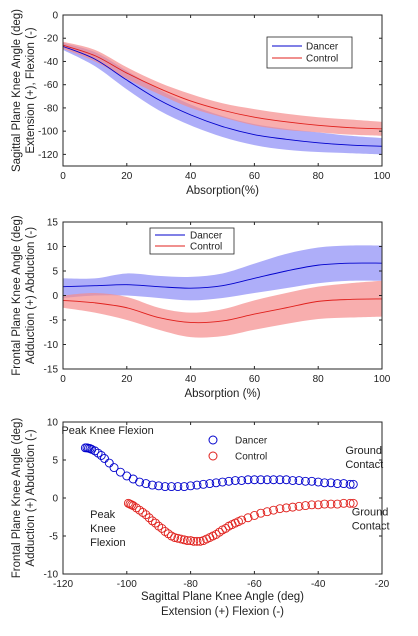 This screenshot has height=636, width=418. What do you see at coordinates (55, 16) in the screenshot?
I see `panel1-ytick-label: 0` at bounding box center [55, 16].